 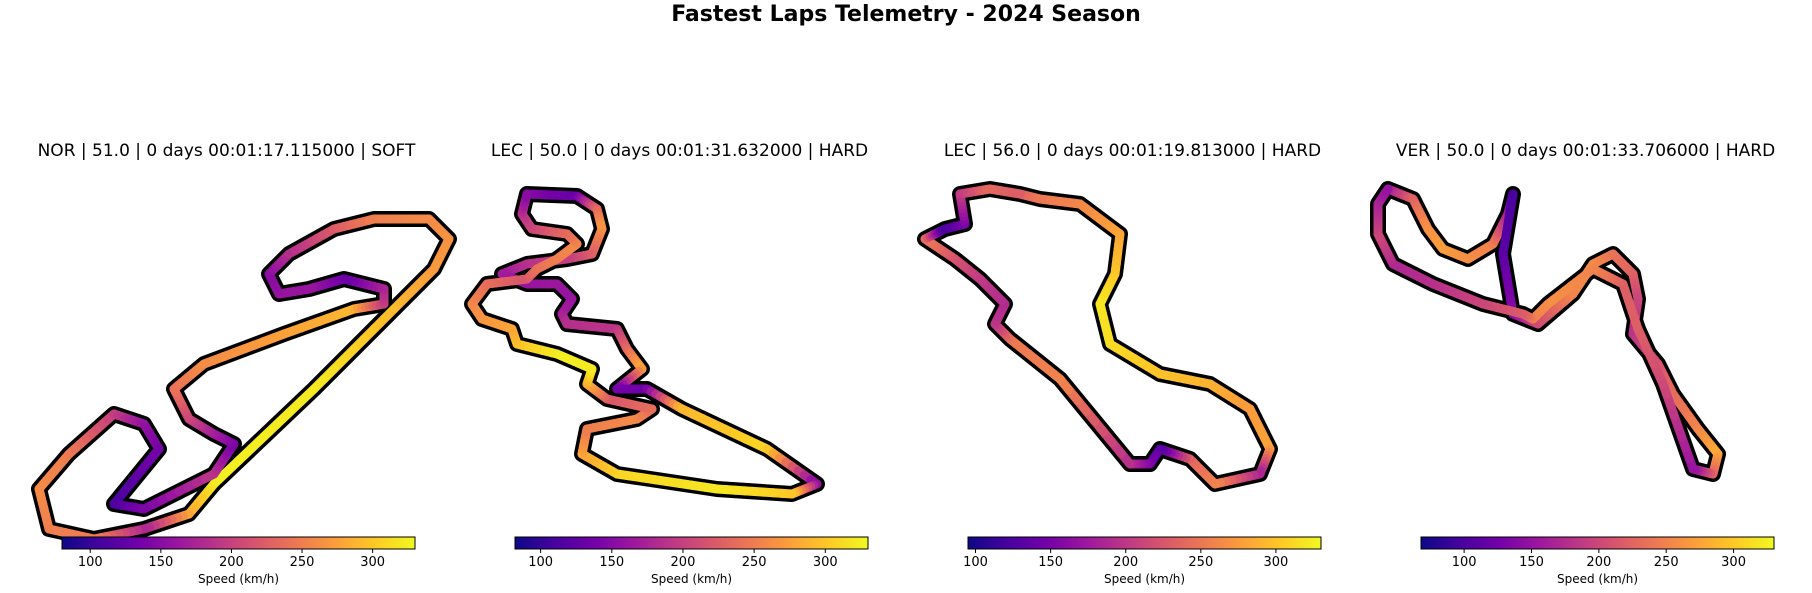 What do you see at coordinates (906, 14) in the screenshot?
I see `chart-suptitle: Fastest Laps Telemetry - 2024 Season` at bounding box center [906, 14].